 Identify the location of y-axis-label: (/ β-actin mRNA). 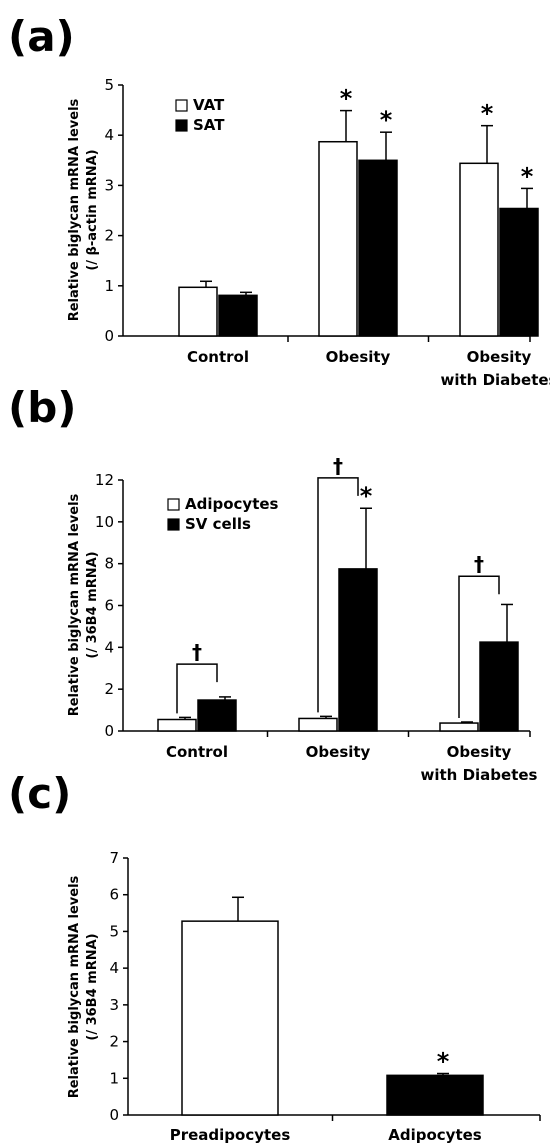
(92, 209).